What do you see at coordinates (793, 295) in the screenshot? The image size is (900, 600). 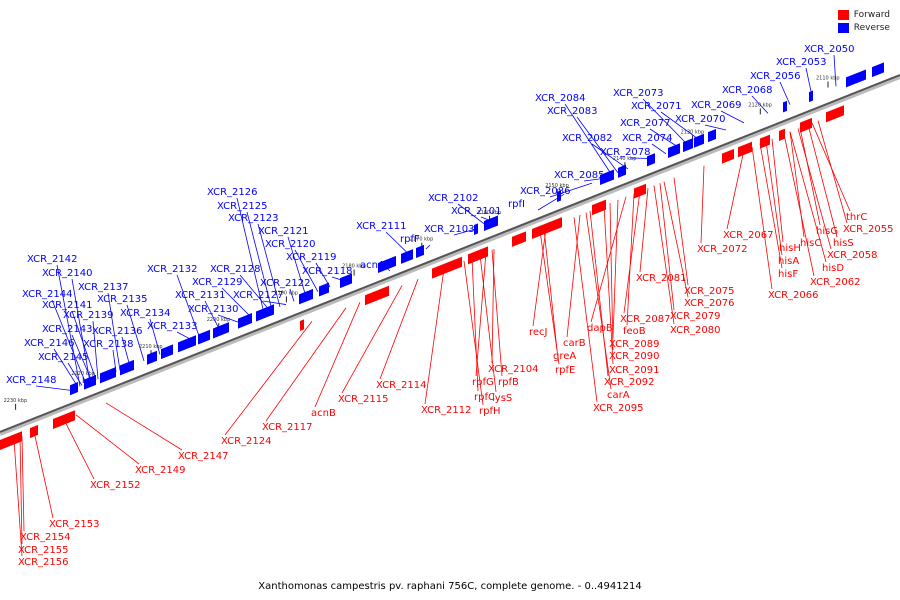 I see `gene-label: XCR_2066` at bounding box center [793, 295].